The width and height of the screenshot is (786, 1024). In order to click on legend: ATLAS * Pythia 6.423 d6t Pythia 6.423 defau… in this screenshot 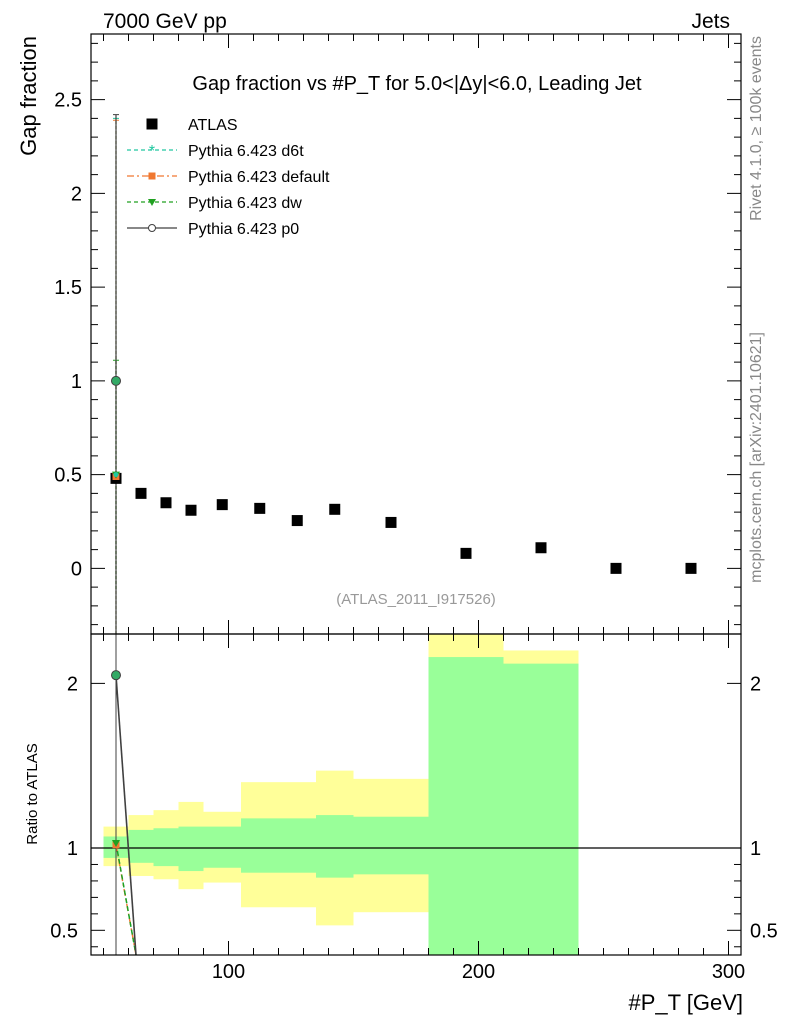, I will do `click(228, 177)`.